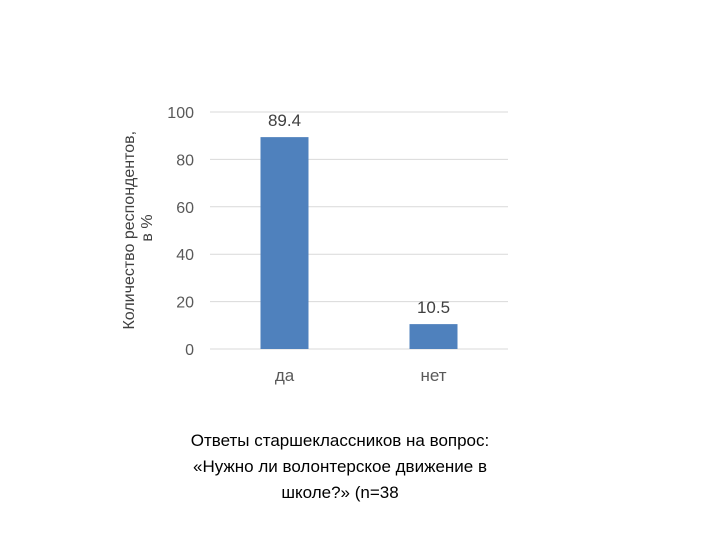 This screenshot has width=720, height=540. Describe the element at coordinates (129, 230) in the screenshot. I see `y-axis-label-line-1: Количество респондентов,` at that location.